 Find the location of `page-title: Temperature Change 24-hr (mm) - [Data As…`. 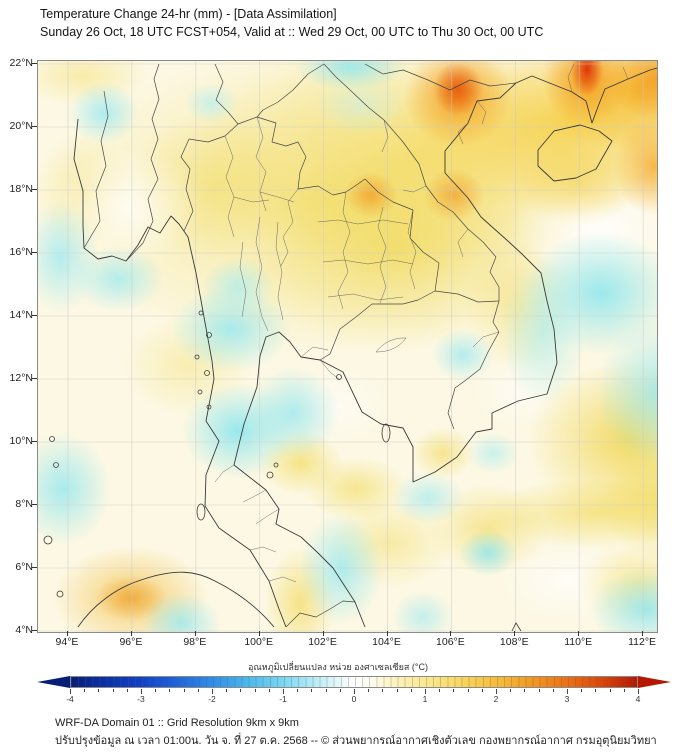

page-title: Temperature Change 24-hr (mm) - [Data As… is located at coordinates (188, 14).